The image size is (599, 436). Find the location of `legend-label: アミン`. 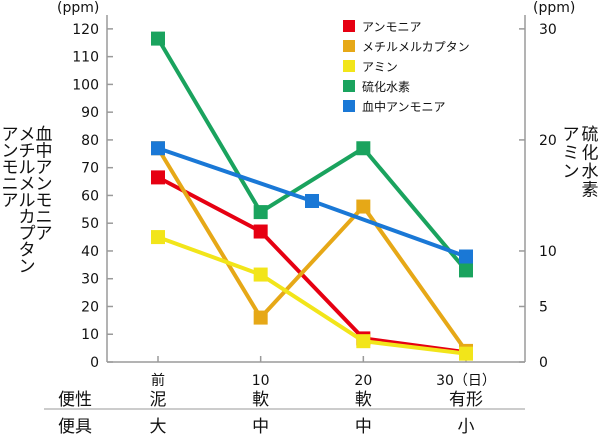

legend-label: アミン is located at coordinates (380, 67).